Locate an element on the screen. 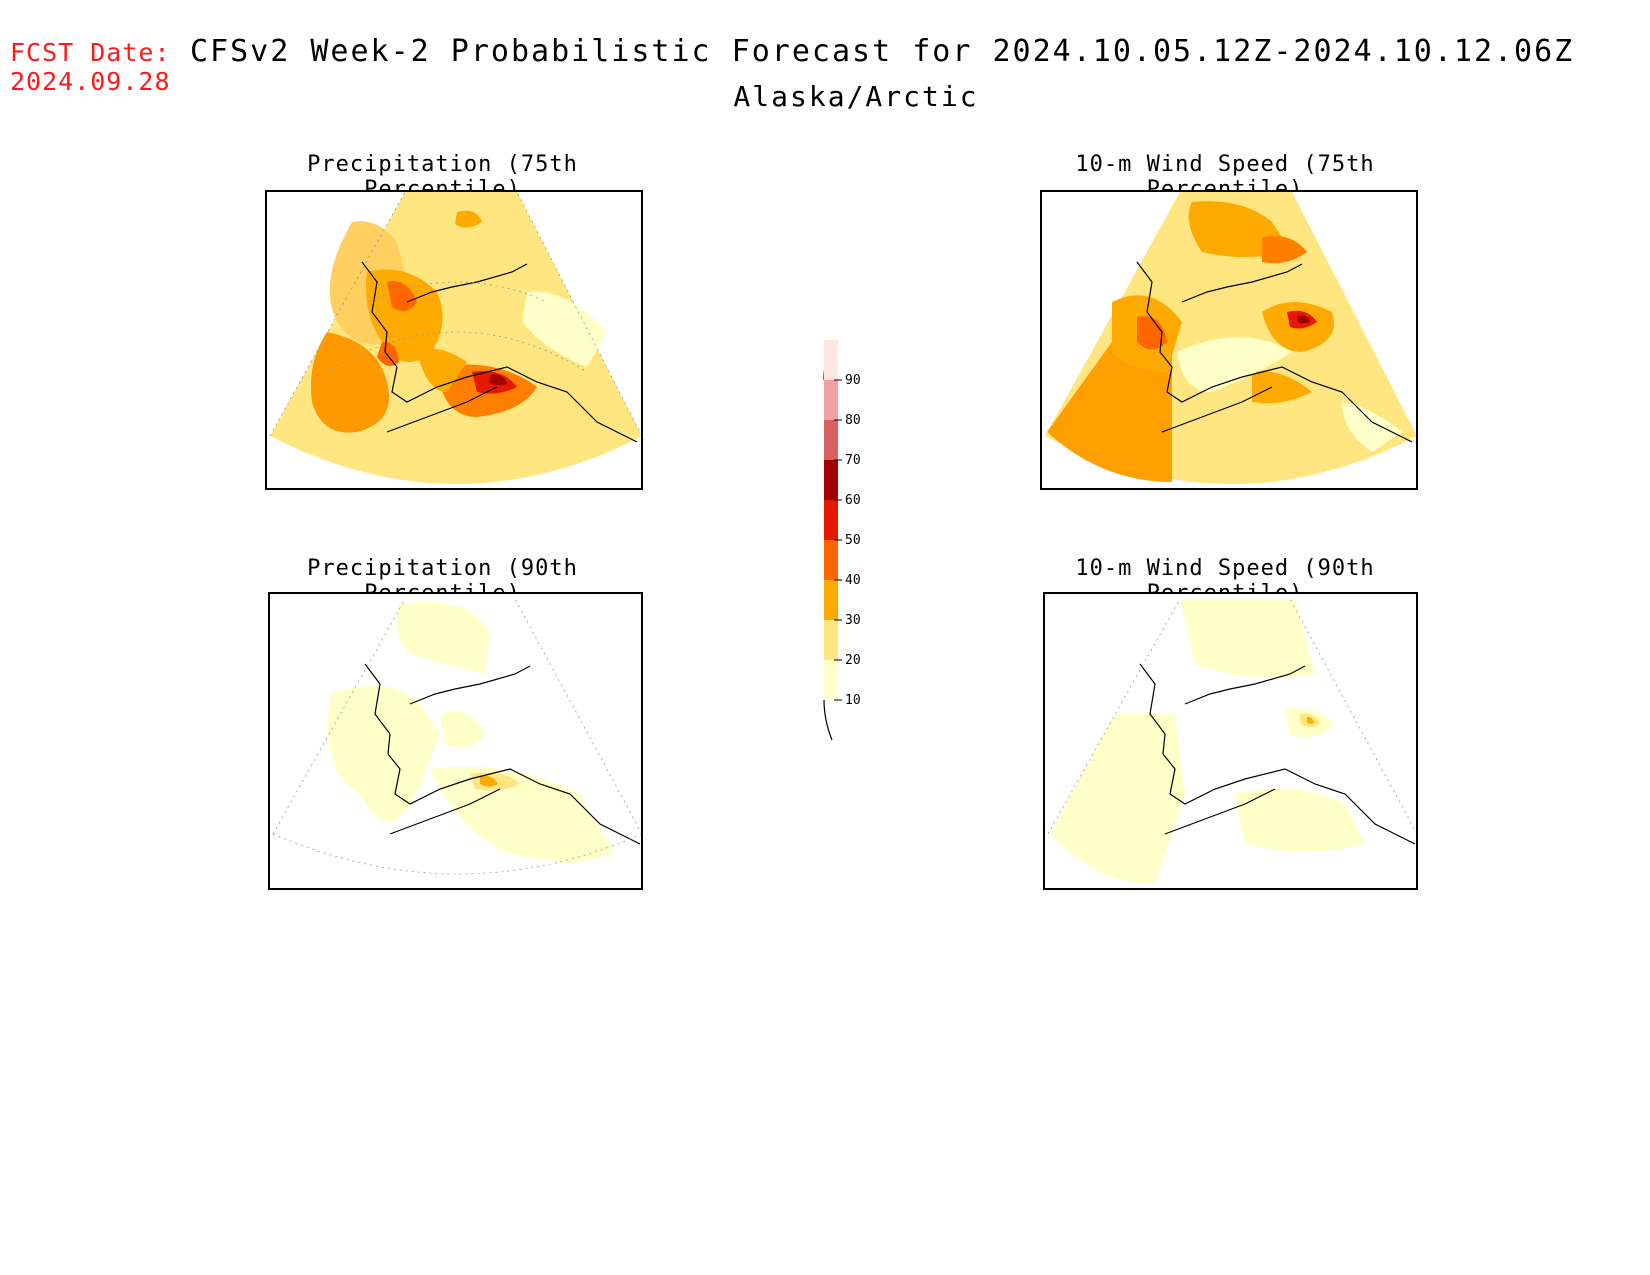 The width and height of the screenshot is (1650, 1275). colorbar-label-1: 20 is located at coordinates (853, 660).